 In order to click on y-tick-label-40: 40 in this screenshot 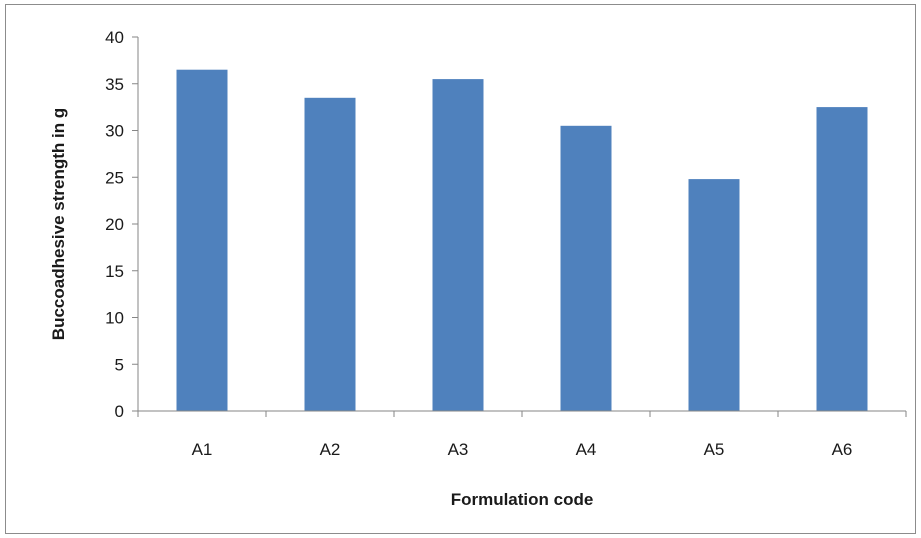, I will do `click(114, 37)`.